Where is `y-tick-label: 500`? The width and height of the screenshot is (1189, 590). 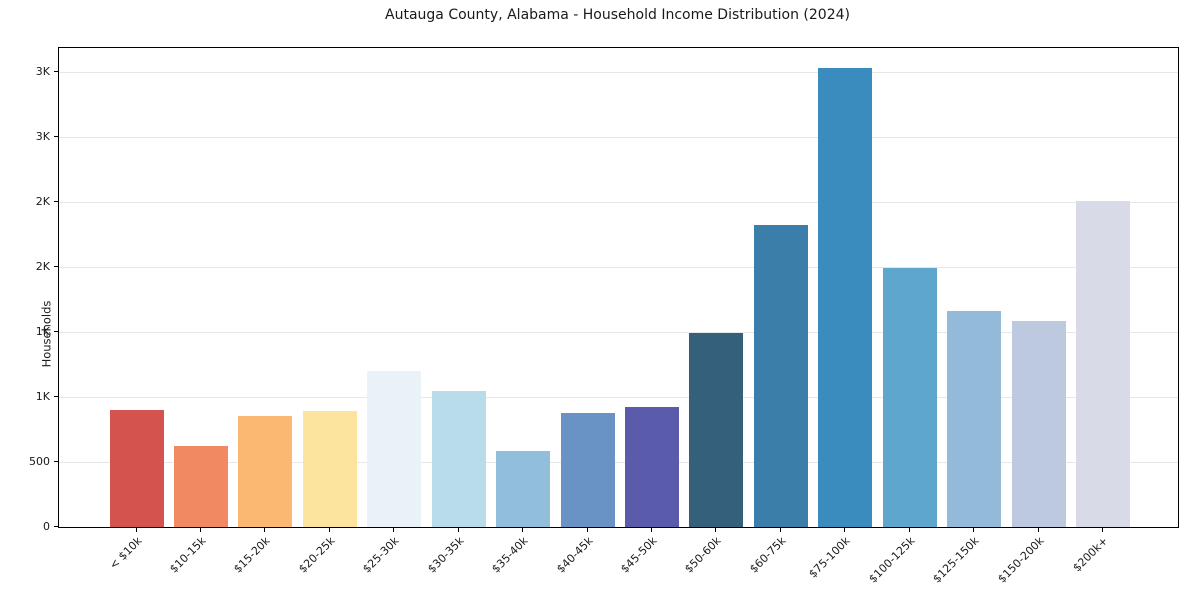
y-tick-label: 500 is located at coordinates (39, 461).